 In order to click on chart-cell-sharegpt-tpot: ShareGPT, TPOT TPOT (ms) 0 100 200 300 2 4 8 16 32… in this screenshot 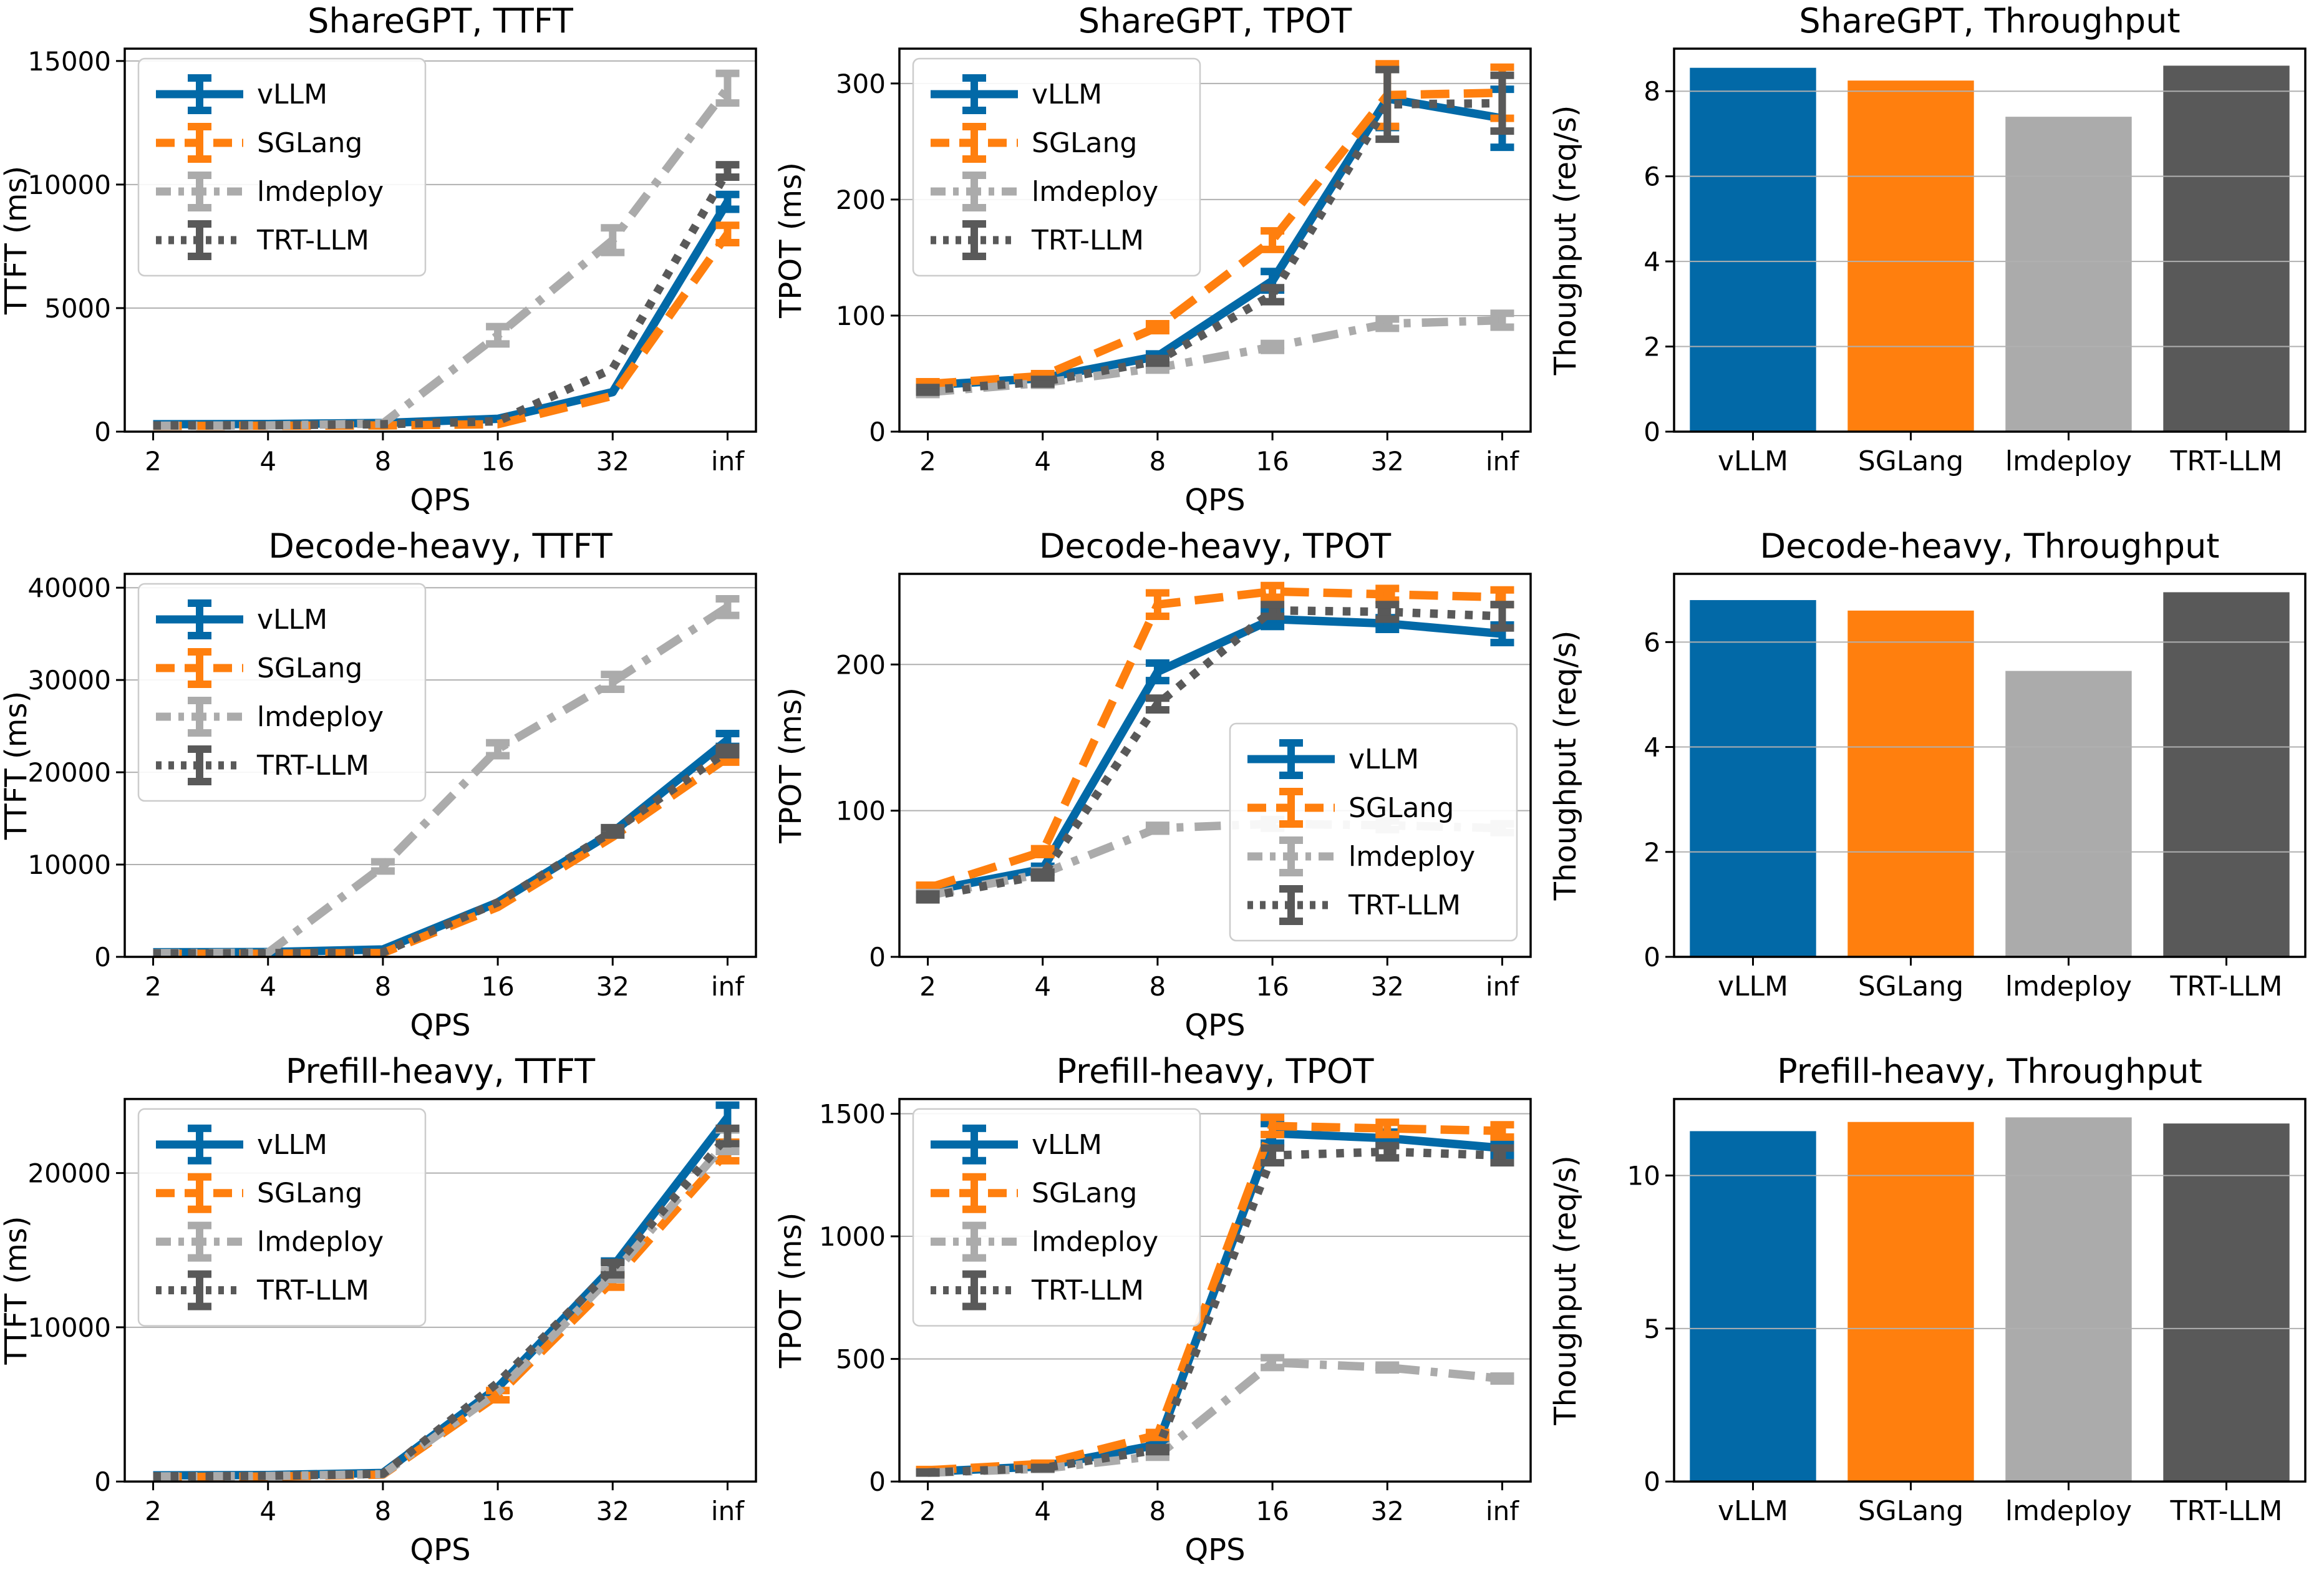, I will do `click(1162, 262)`.